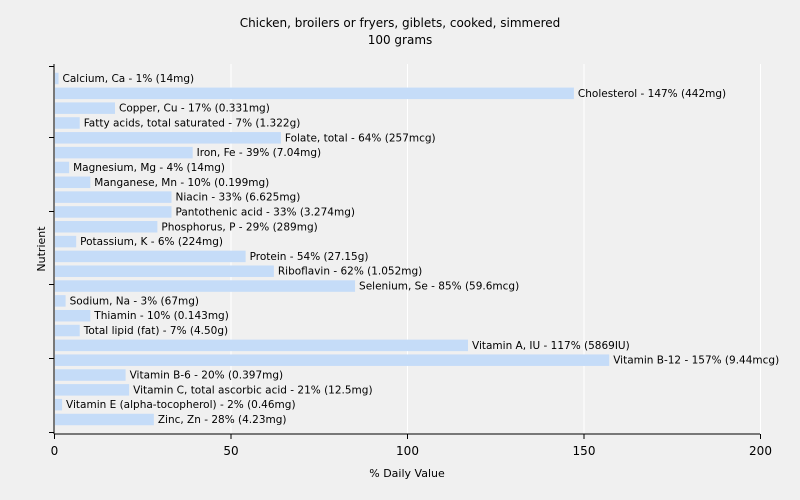 The image size is (800, 500). What do you see at coordinates (400, 40) in the screenshot?
I see `chart-subtitle: 100 grams` at bounding box center [400, 40].